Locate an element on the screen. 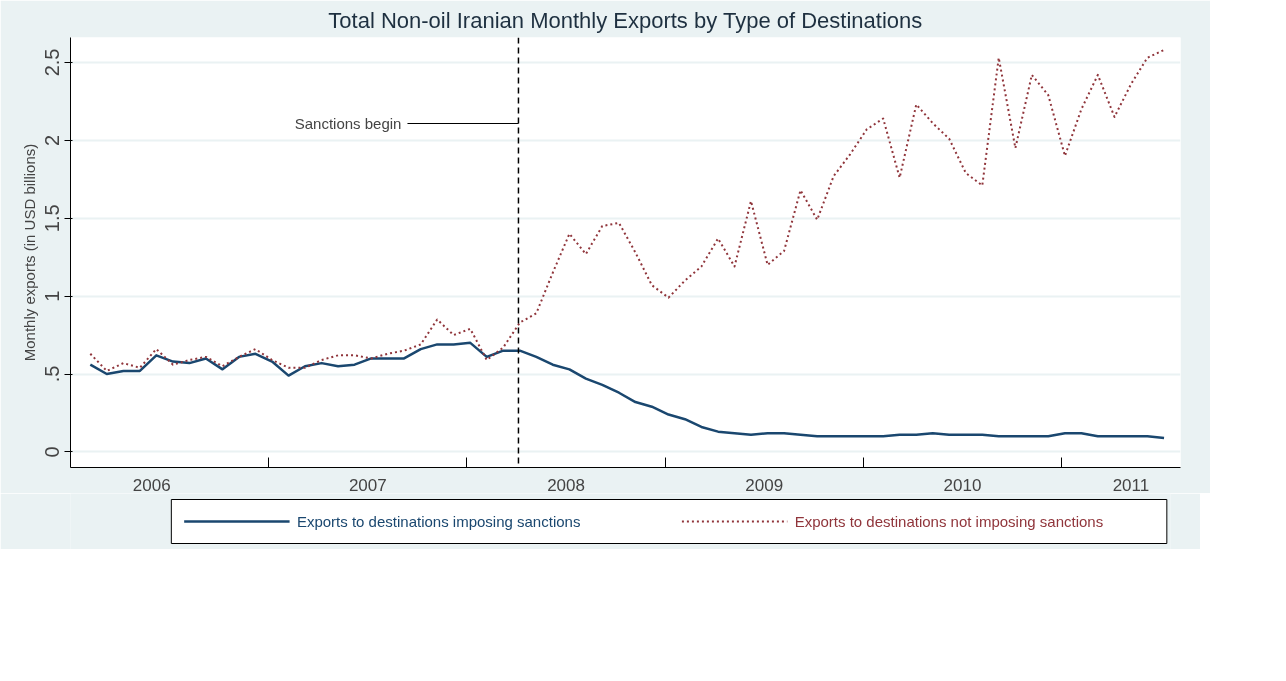  text: Exports to destinations imposing sanctions is located at coordinates (438, 521).